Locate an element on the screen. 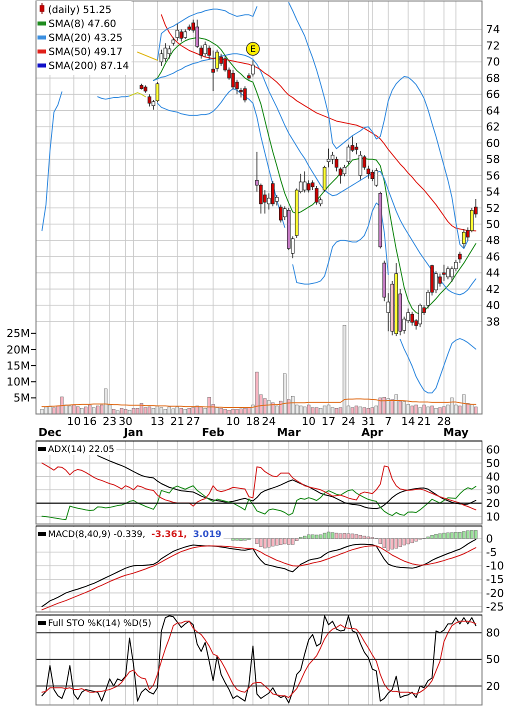  legend-label: Full STO %K(14) %D(5) is located at coordinates (100, 624).